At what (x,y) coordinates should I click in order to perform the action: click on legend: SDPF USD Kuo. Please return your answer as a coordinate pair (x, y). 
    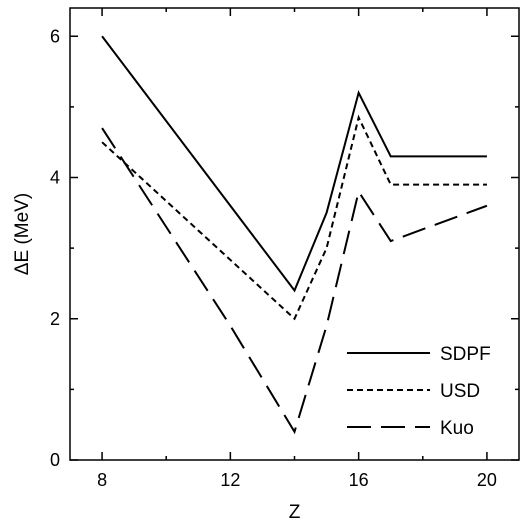
    Looking at the image, I should click on (419, 391).